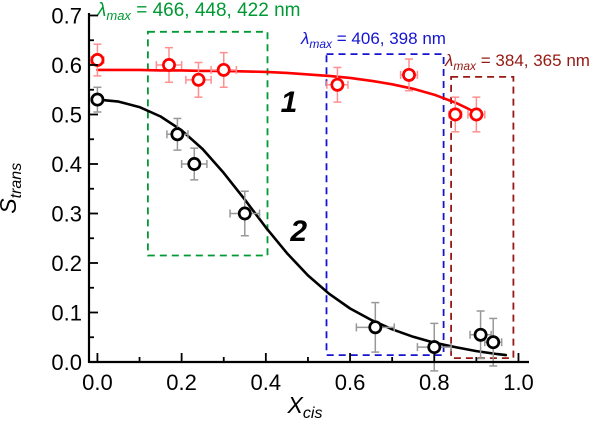 The width and height of the screenshot is (605, 424). What do you see at coordinates (266, 382) in the screenshot?
I see `x-tick-label: 0.4` at bounding box center [266, 382].